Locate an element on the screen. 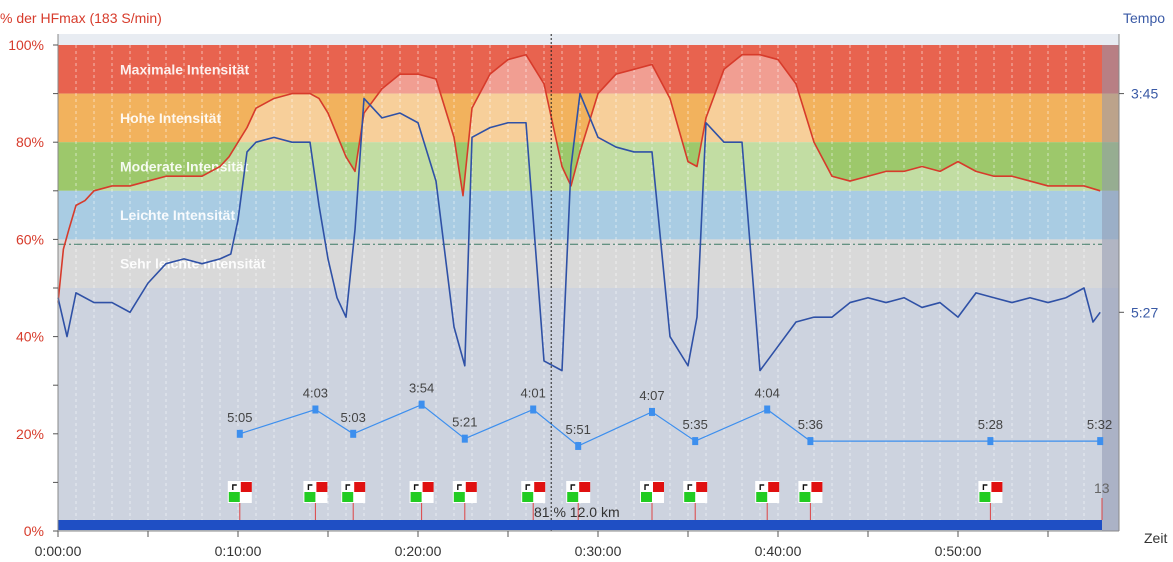 The height and width of the screenshot is (562, 1173). lap-pace-label: 5:35 is located at coordinates (695, 424).